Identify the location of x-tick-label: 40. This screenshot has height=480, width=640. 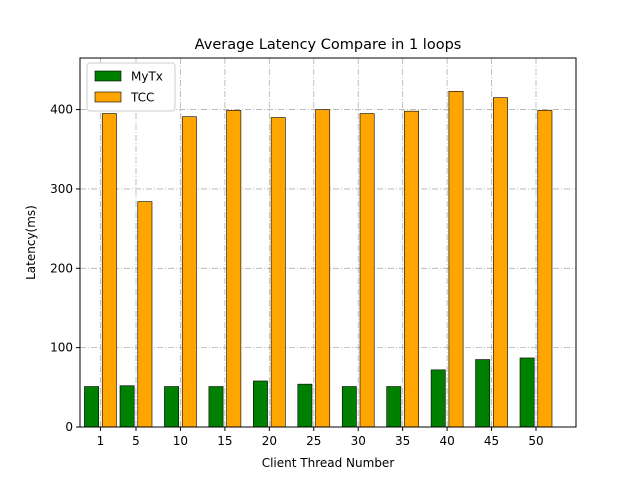
(446, 441).